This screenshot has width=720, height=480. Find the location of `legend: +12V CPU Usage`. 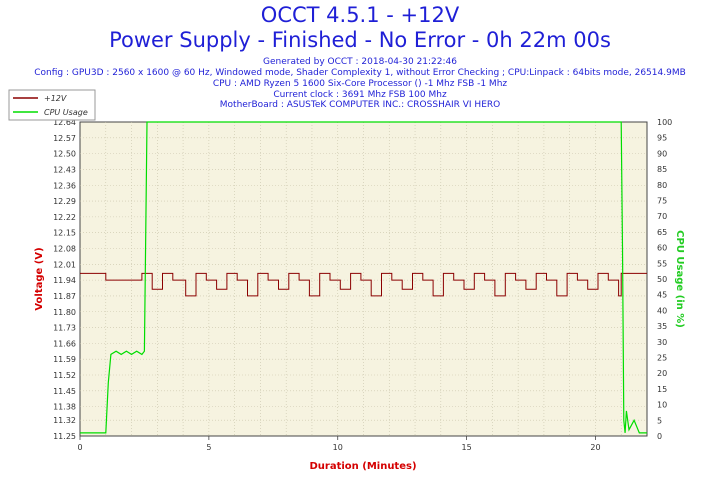

legend: +12V CPU Usage is located at coordinates (52, 105).